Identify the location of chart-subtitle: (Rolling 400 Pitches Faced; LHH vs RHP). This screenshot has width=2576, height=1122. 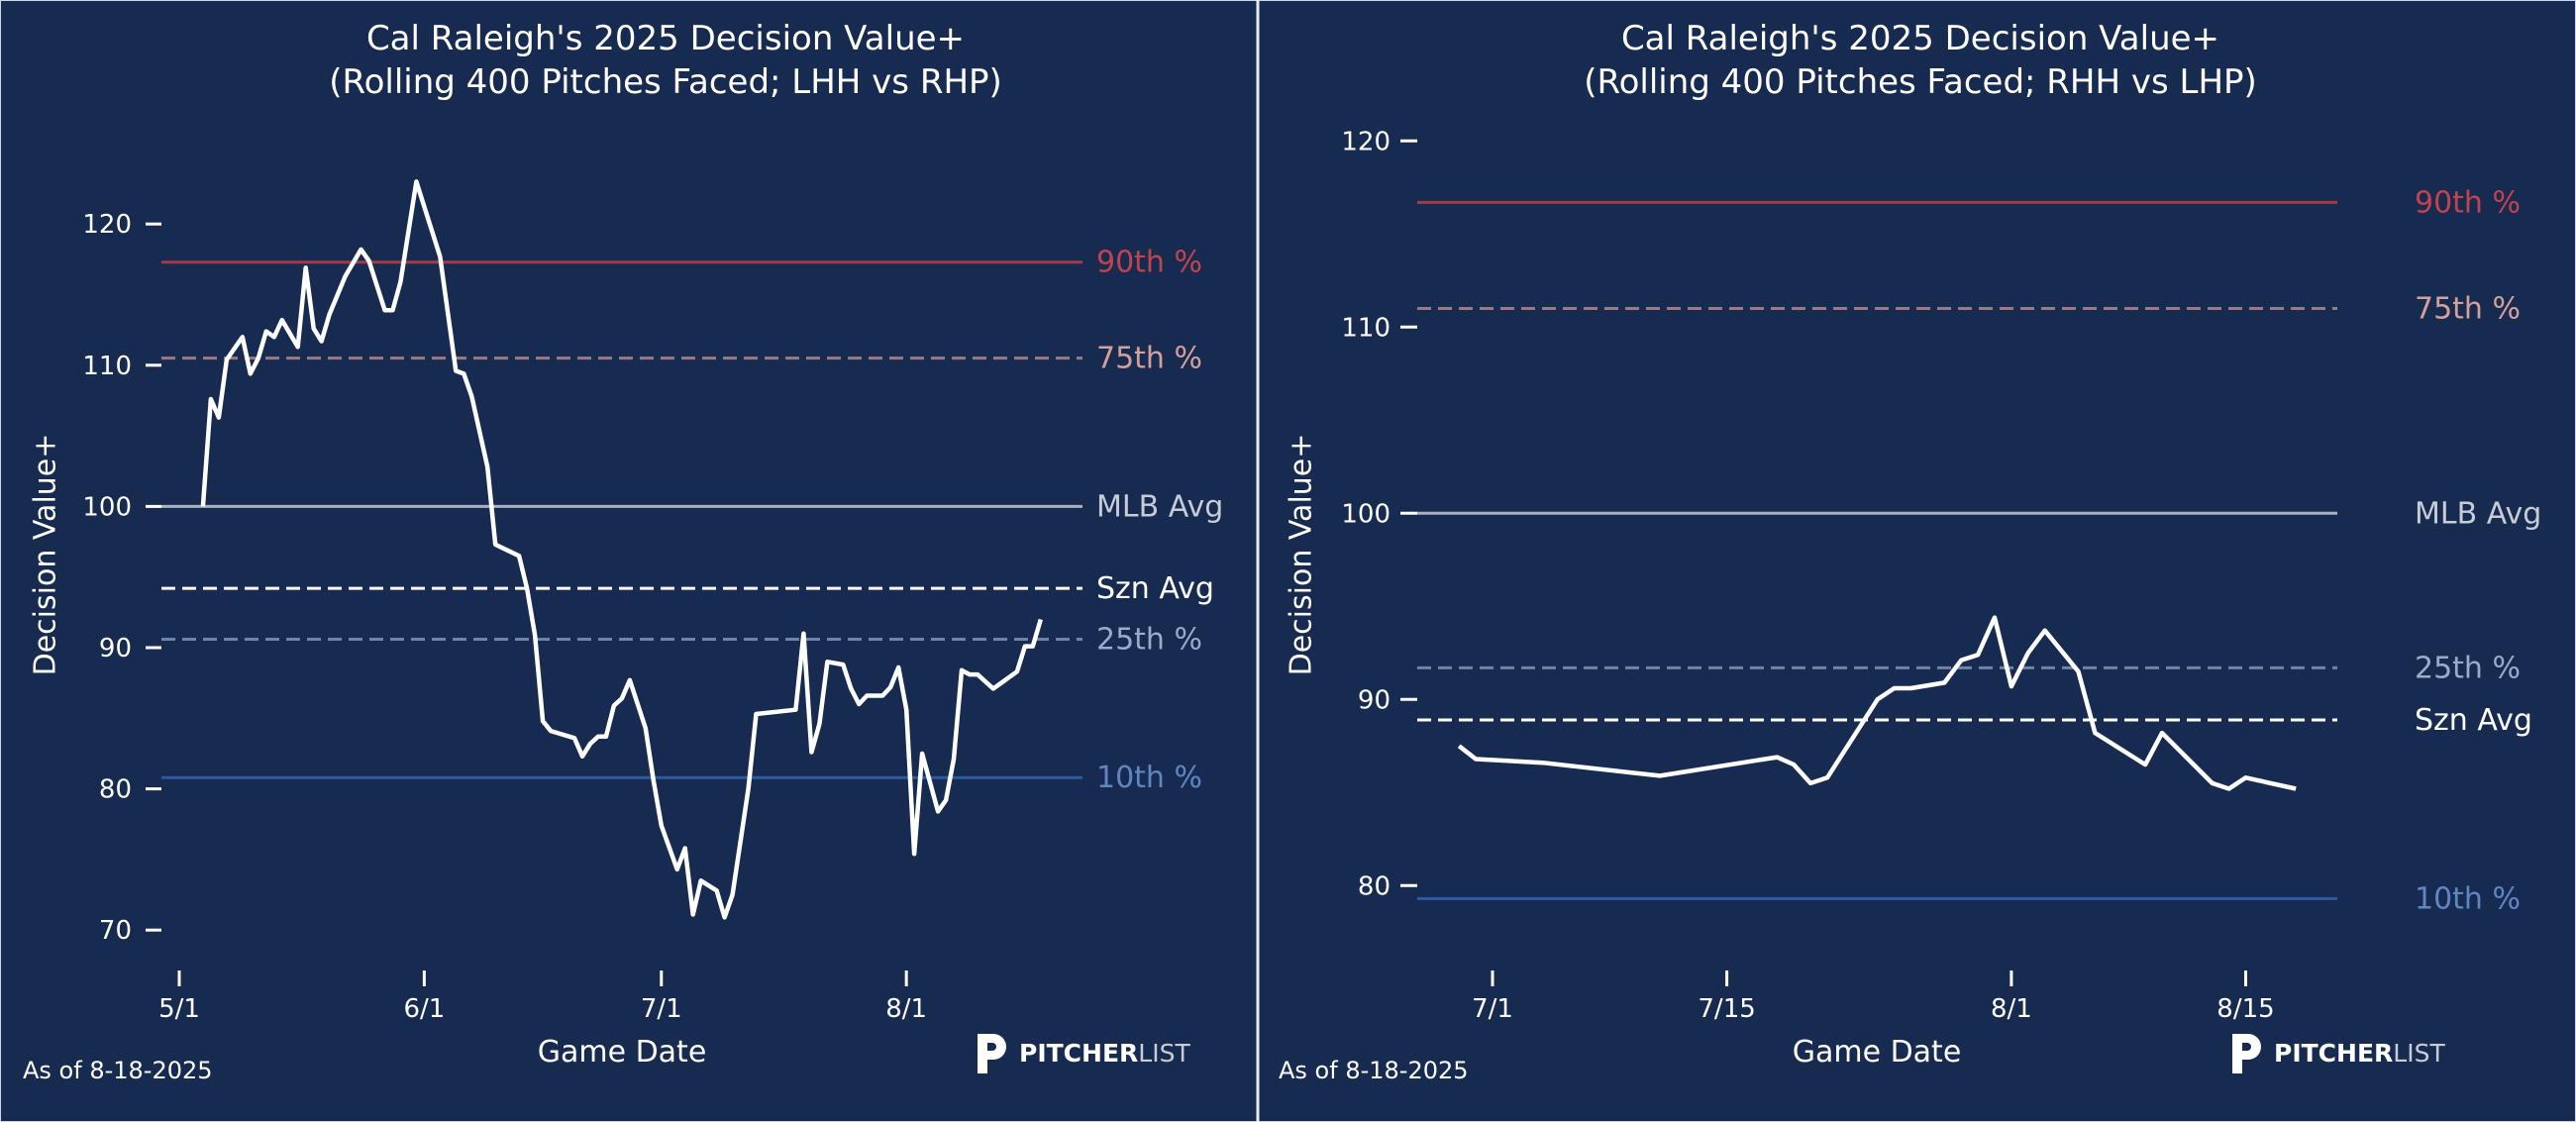
(665, 82).